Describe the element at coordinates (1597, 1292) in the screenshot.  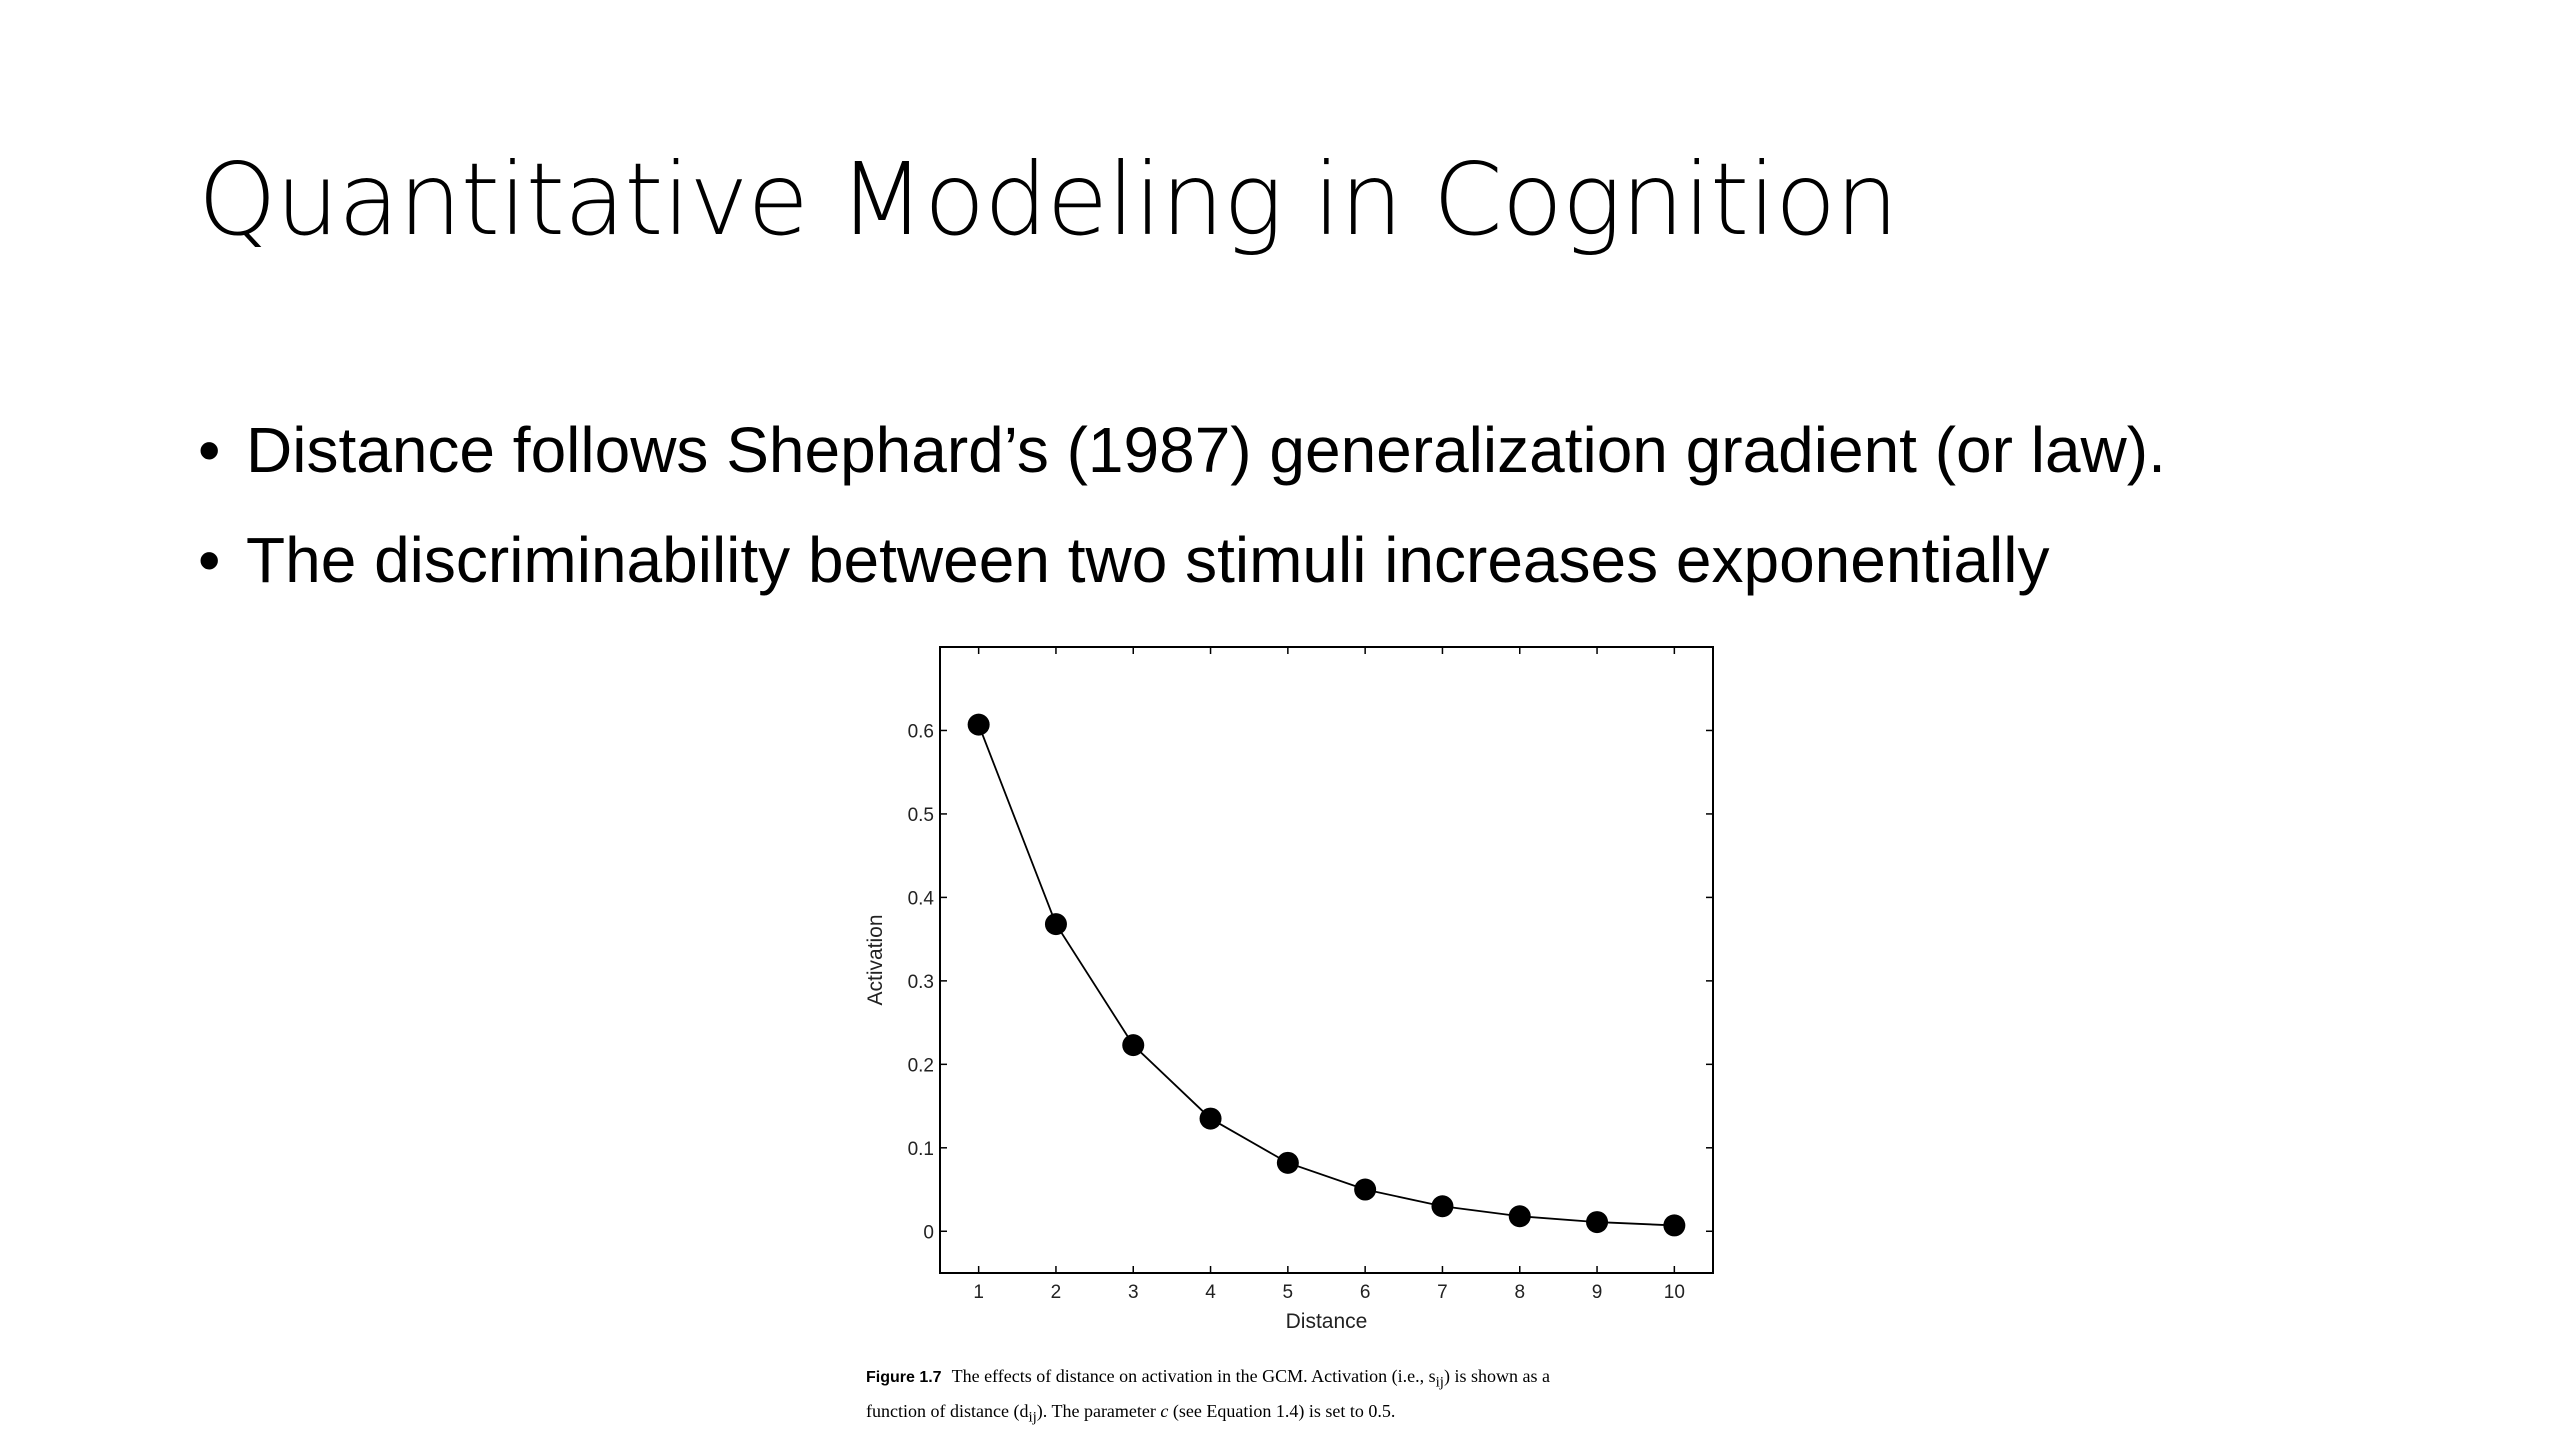
I see `x-tick-label: 9` at that location.